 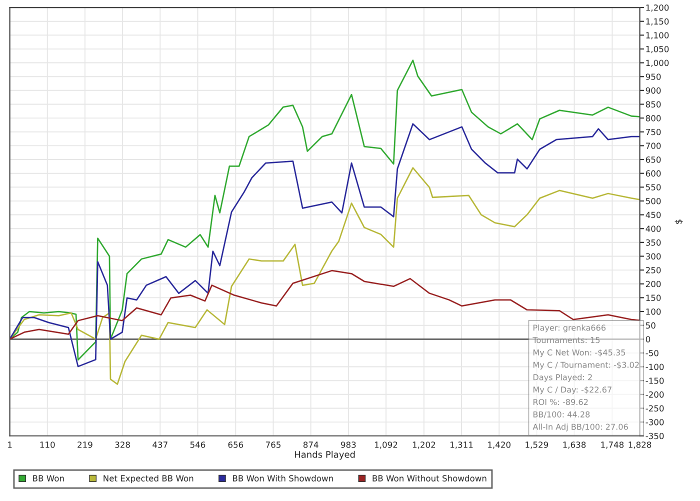 I want to click on x-axis-title: Hands Played, so click(x=324, y=455).